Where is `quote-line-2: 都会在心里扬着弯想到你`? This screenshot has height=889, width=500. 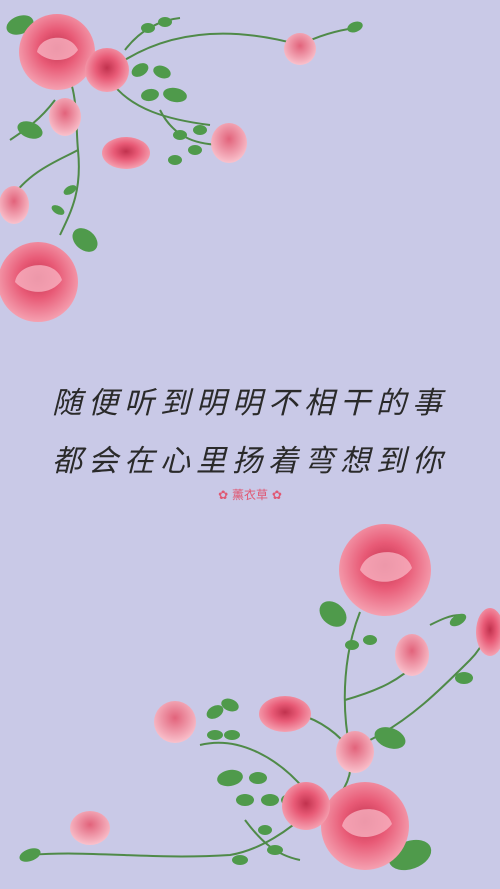
quote-line-2: 都会在心里扬着弯想到你 is located at coordinates (250, 461).